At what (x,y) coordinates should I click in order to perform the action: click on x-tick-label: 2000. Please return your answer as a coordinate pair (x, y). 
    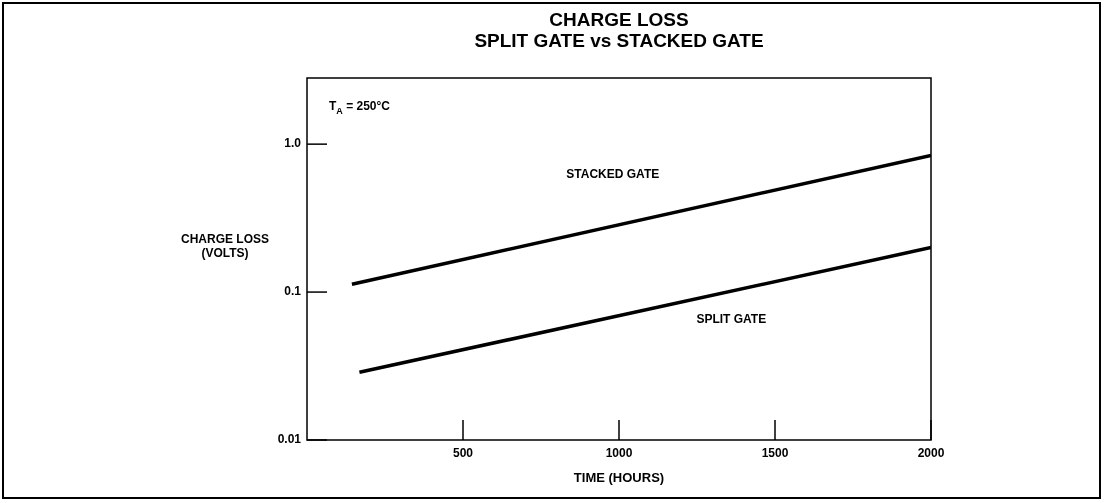
    Looking at the image, I should click on (931, 452).